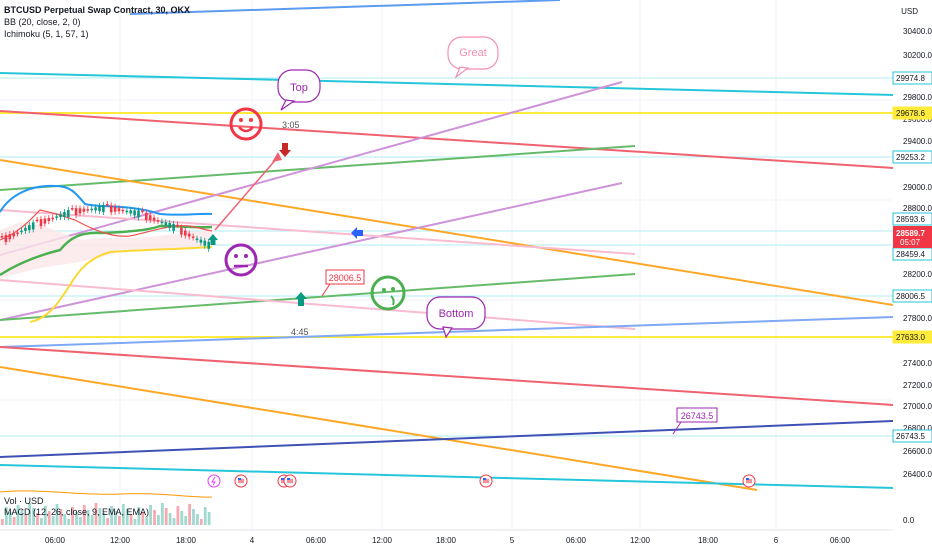 The image size is (932, 555). What do you see at coordinates (246, 193) in the screenshot?
I see `projection-arrow` at bounding box center [246, 193].